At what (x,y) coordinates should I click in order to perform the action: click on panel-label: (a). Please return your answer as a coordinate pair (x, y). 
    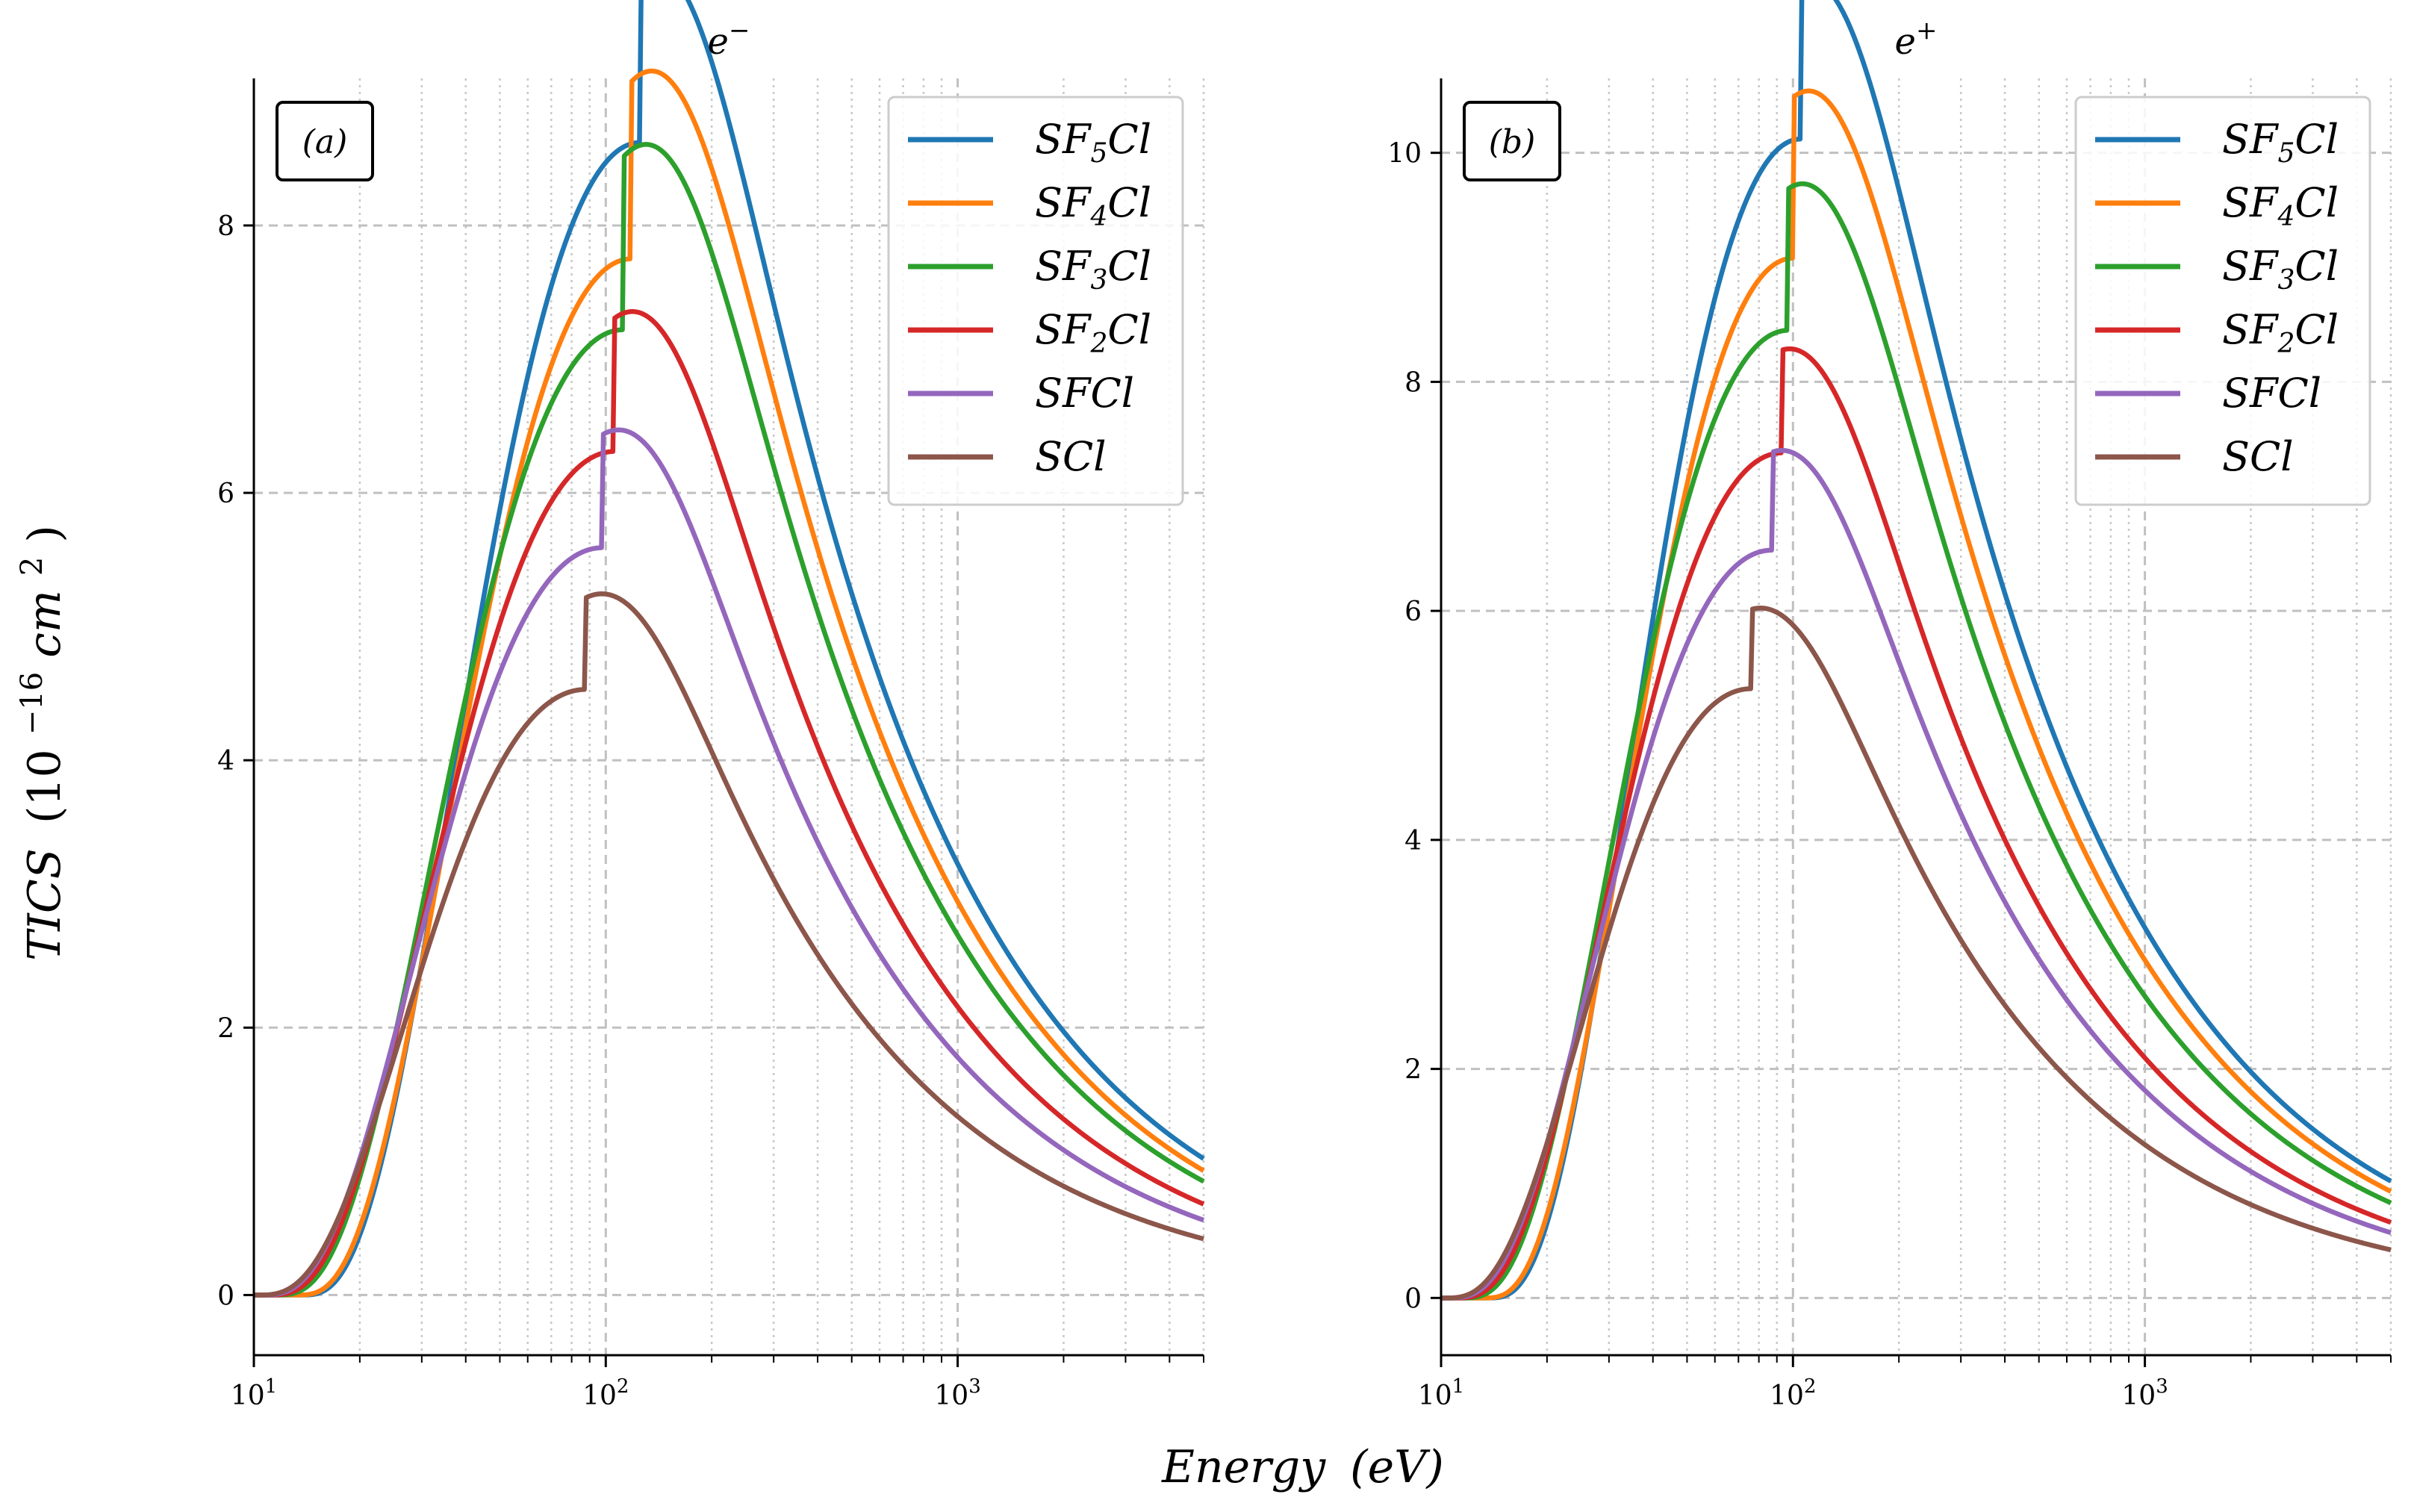
    Looking at the image, I should click on (325, 142).